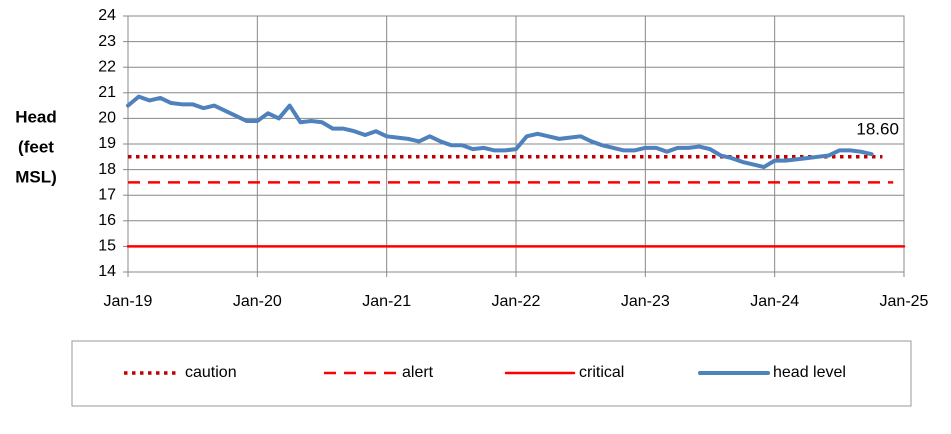  I want to click on legend-label: head level, so click(809, 372).